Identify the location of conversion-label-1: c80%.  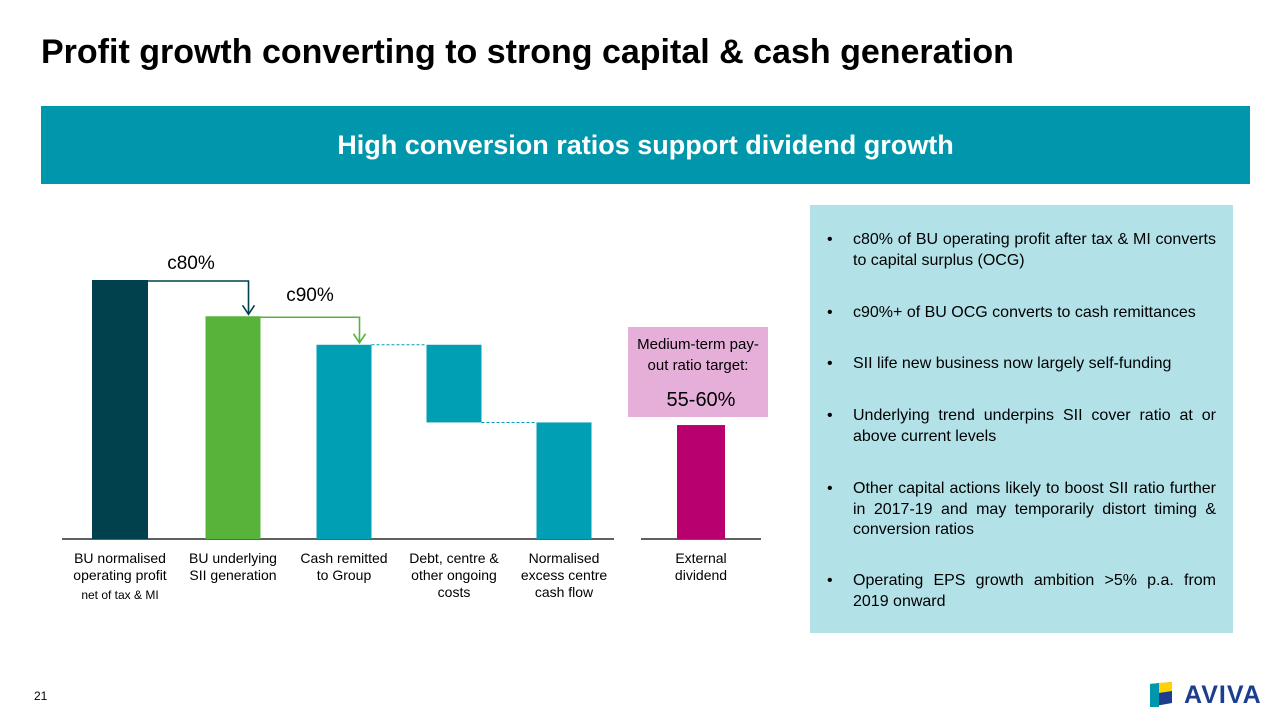
(191, 263).